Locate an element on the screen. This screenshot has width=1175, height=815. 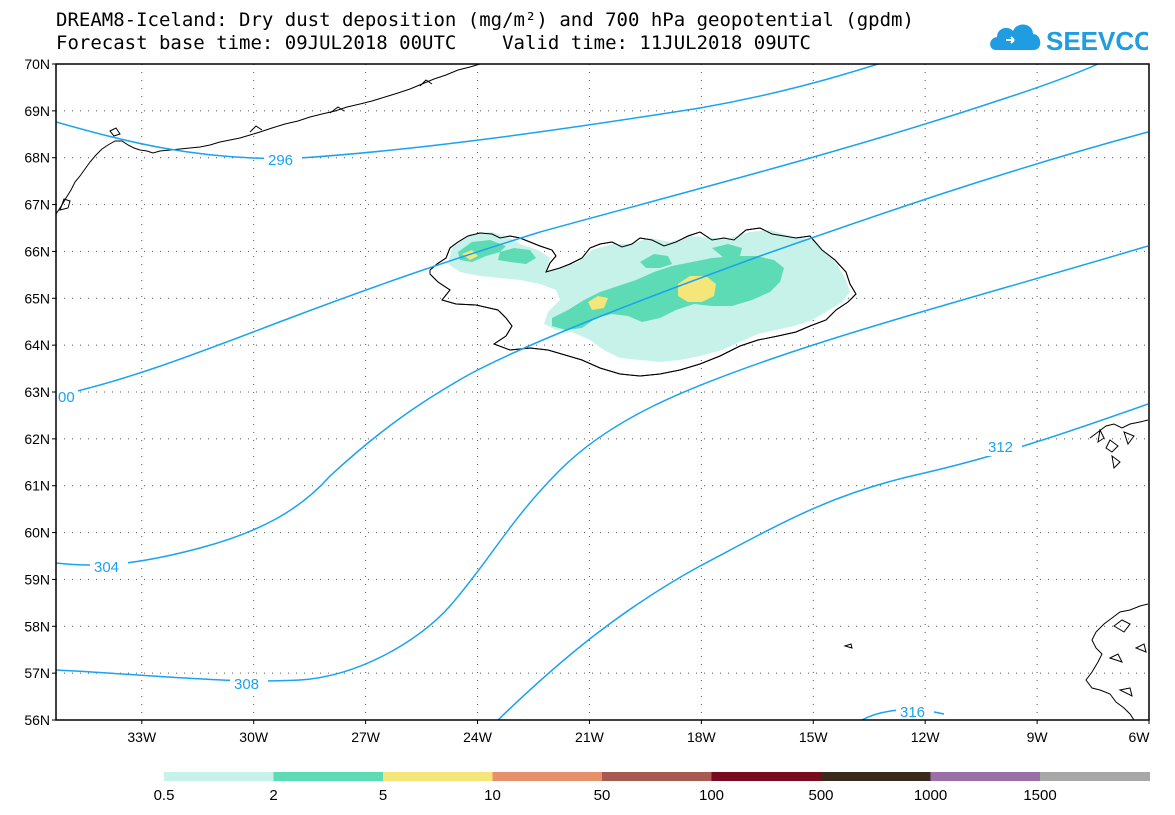
scotland-coast is located at coordinates (1117, 661).